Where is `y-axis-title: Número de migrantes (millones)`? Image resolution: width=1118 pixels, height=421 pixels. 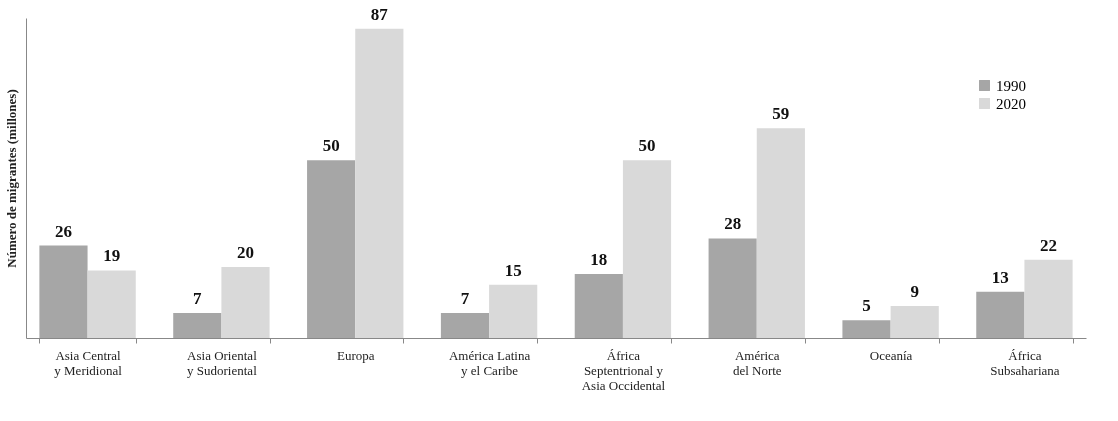
y-axis-title: Número de migrantes (millones) is located at coordinates (11, 178).